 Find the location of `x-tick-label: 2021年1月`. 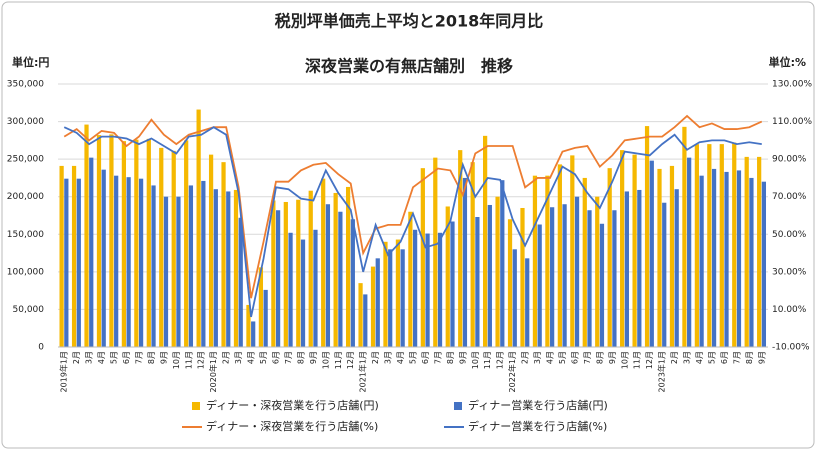

x-tick-label: 2021年1月 is located at coordinates (363, 371).